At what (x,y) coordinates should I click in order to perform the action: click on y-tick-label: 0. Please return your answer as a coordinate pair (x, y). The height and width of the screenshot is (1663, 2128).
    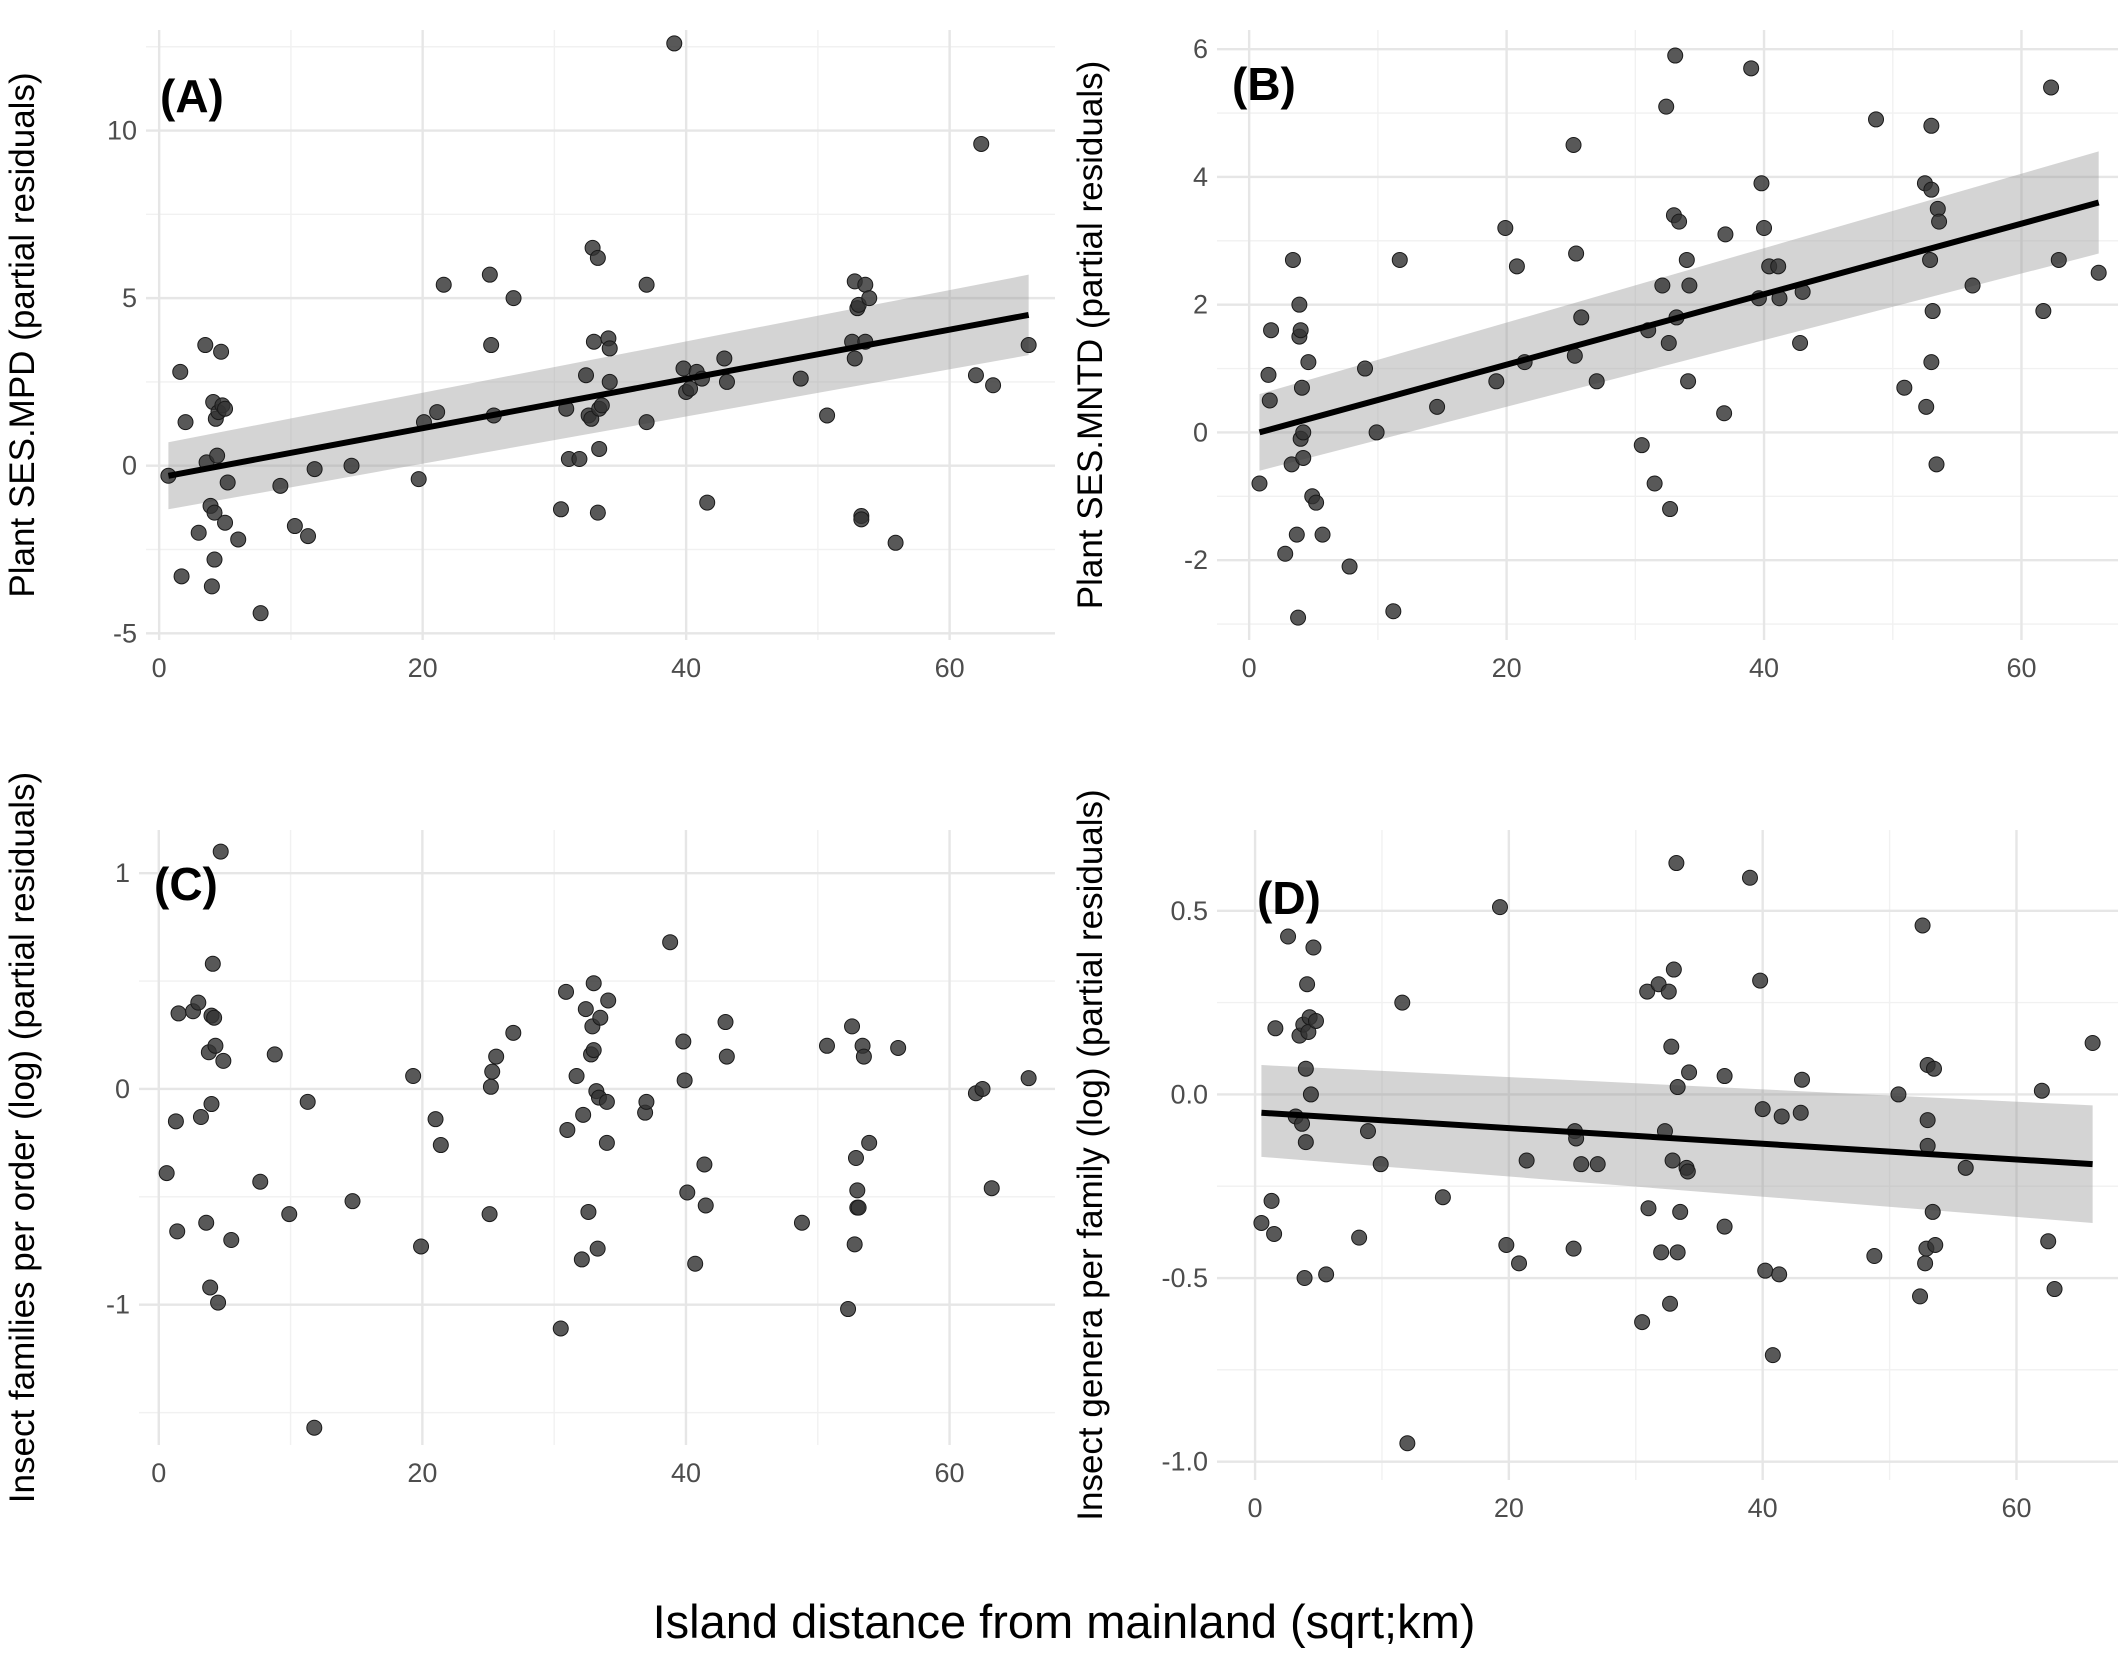
    Looking at the image, I should click on (122, 1089).